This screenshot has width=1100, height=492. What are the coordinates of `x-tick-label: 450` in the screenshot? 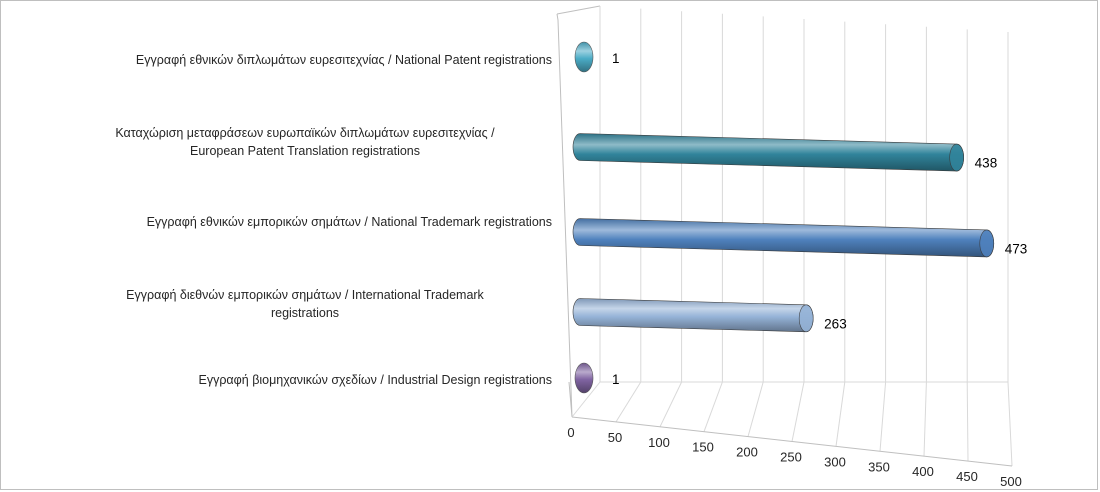 It's located at (967, 476).